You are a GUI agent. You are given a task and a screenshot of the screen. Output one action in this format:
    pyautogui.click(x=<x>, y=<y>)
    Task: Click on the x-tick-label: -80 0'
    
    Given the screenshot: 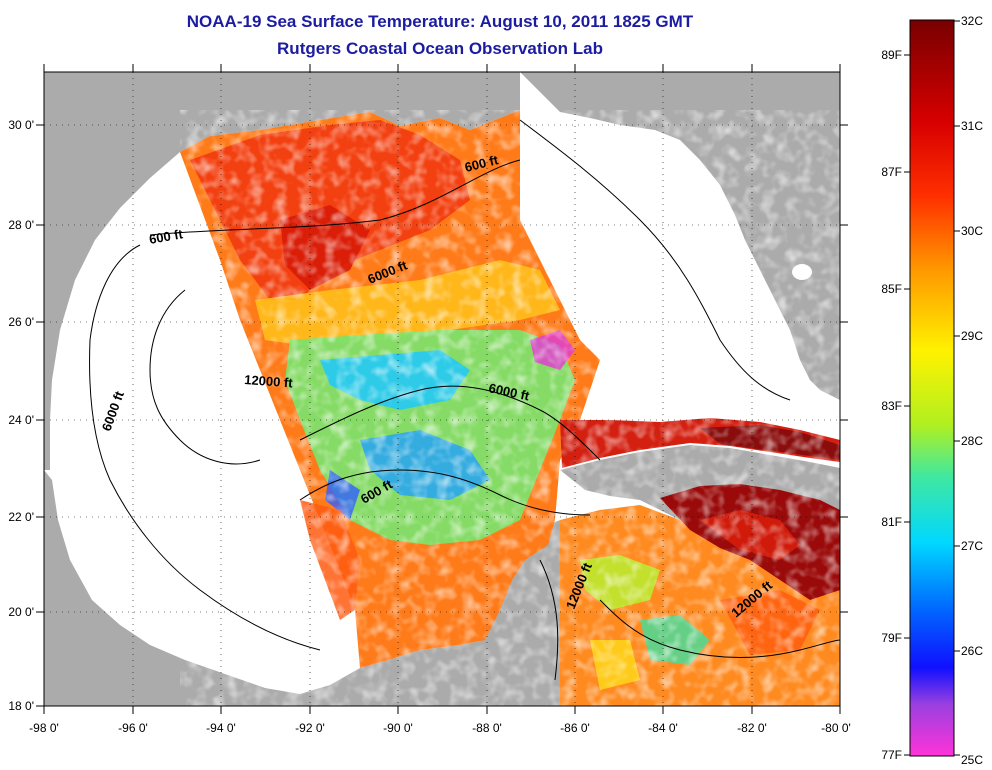 What is the action you would take?
    pyautogui.click(x=836, y=728)
    